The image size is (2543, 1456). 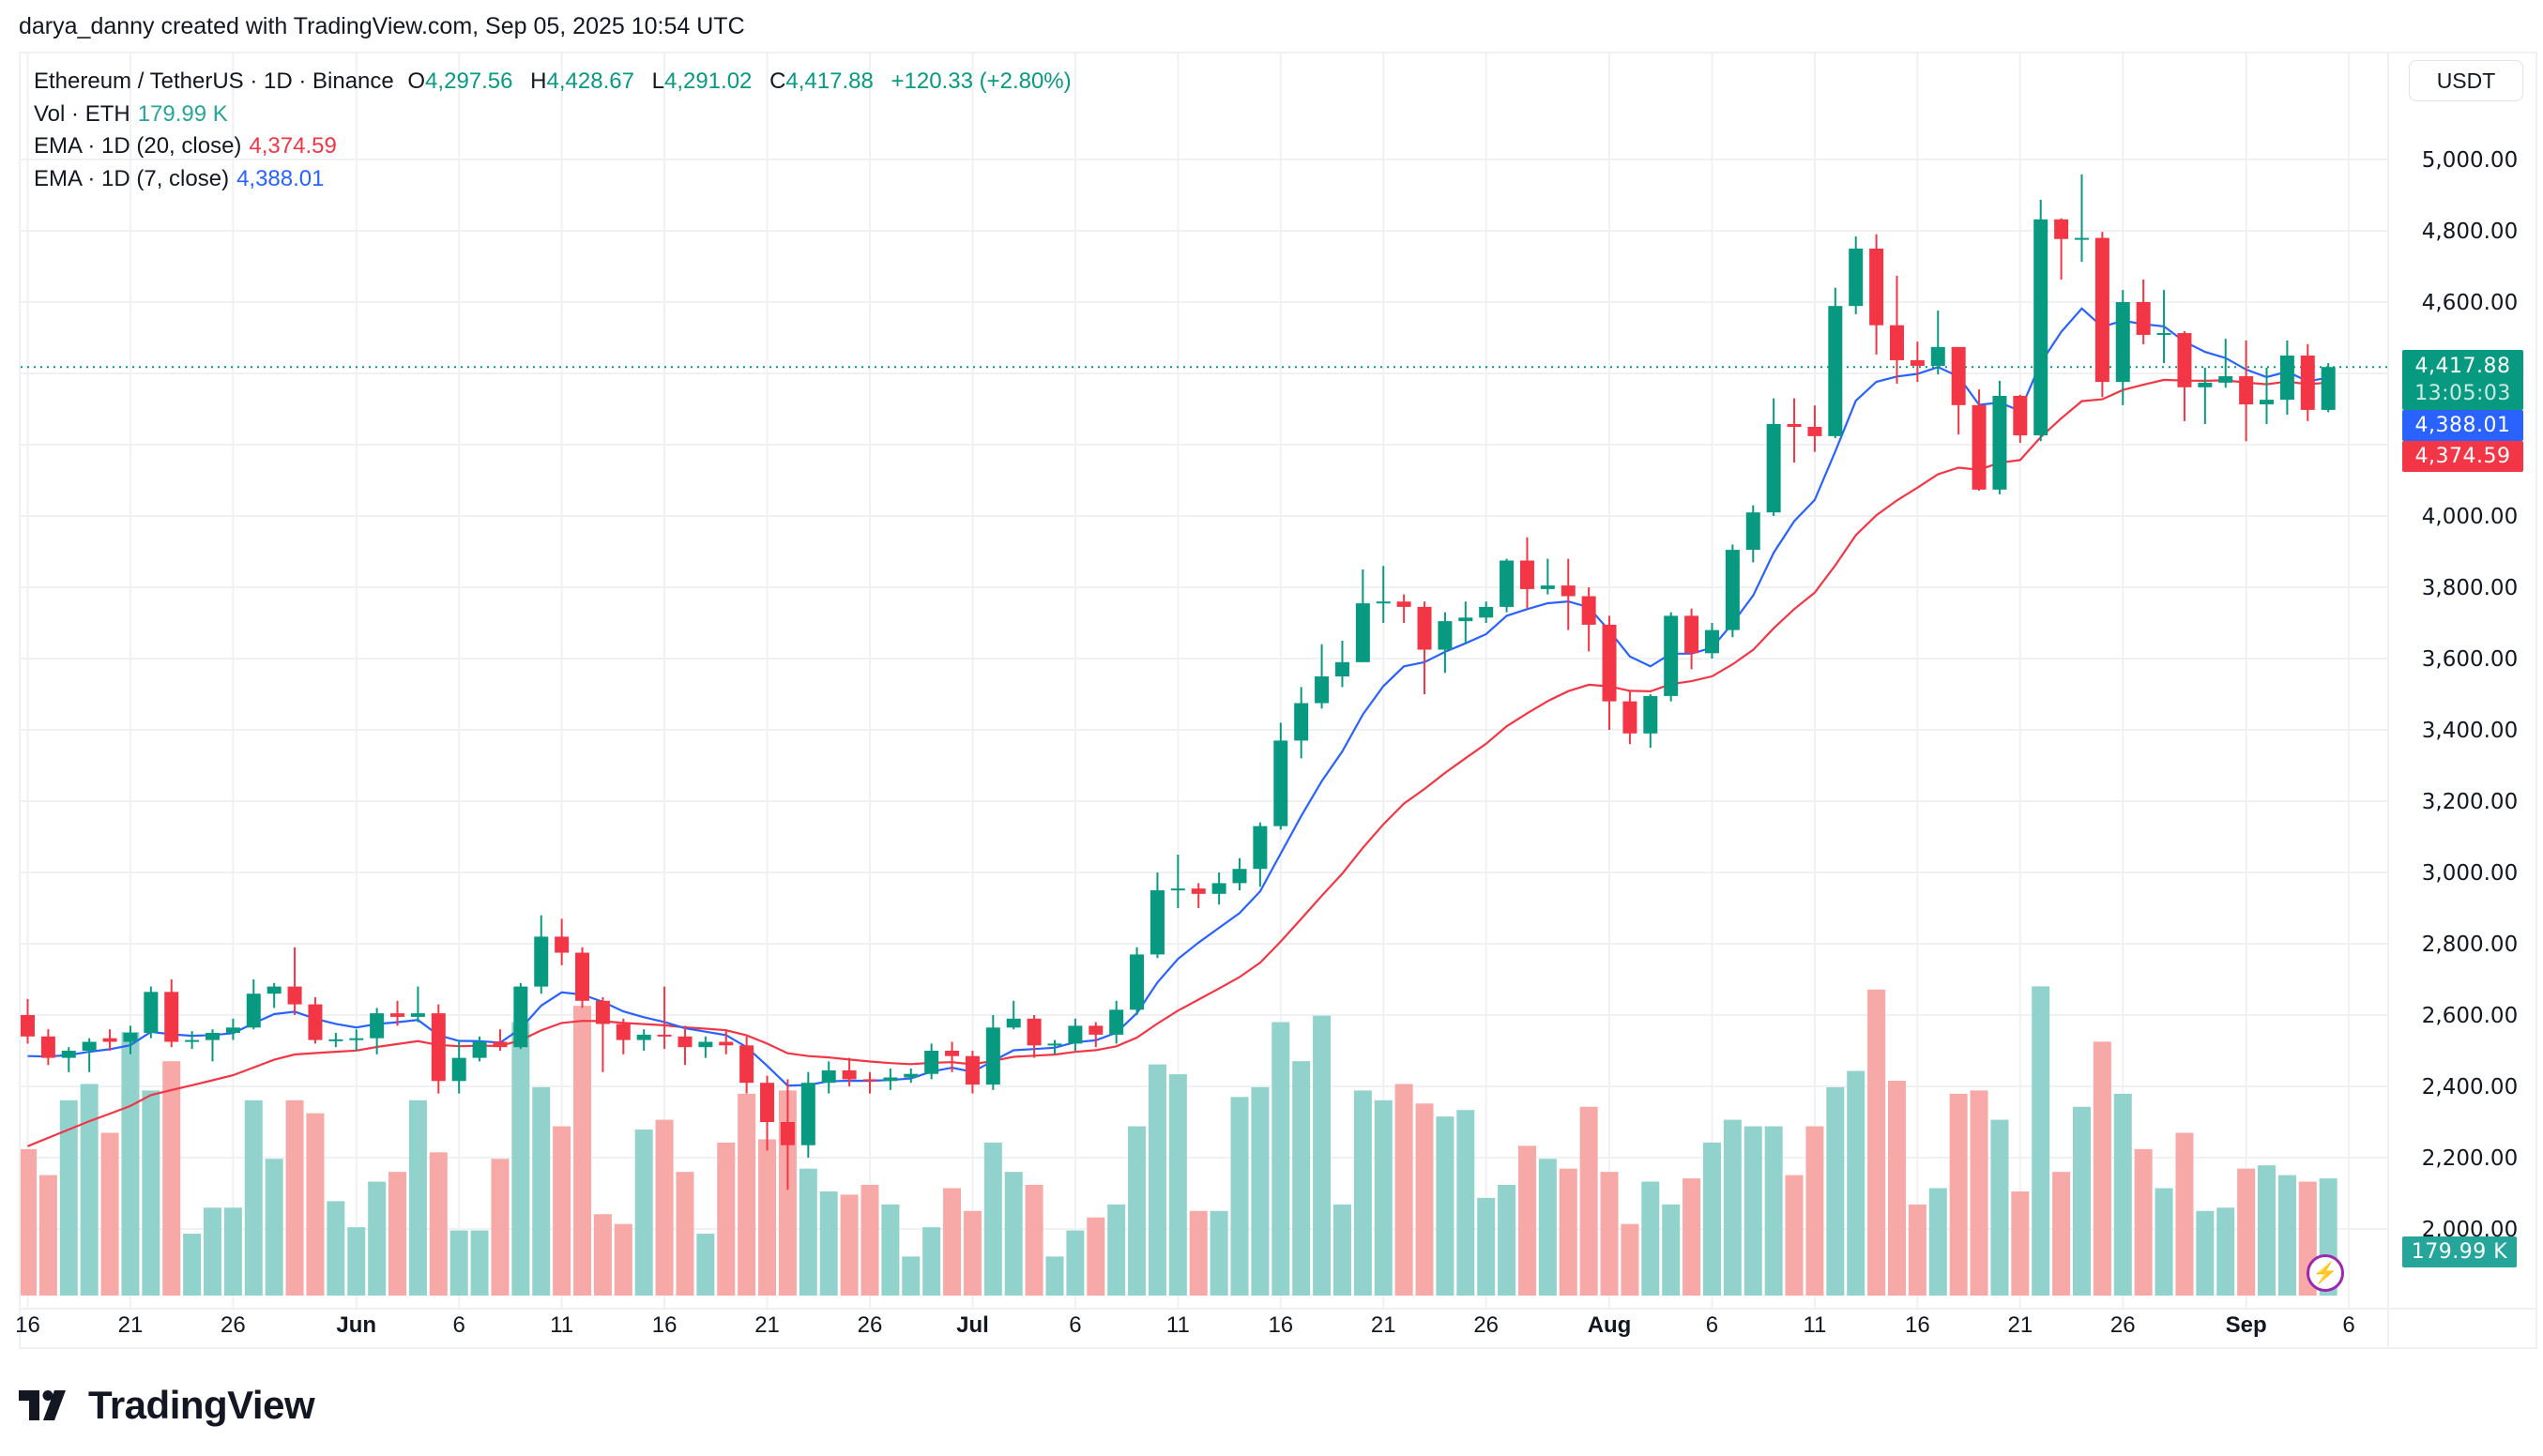 I want to click on volume-tag: 179.99 K, so click(x=2459, y=1251).